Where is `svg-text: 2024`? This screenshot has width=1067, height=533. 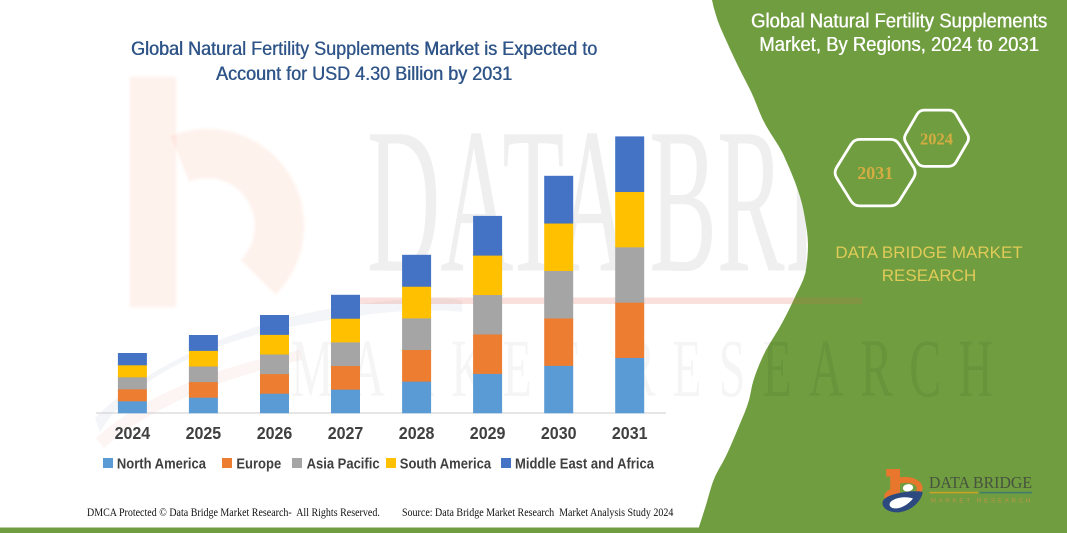 svg-text: 2024 is located at coordinates (936, 139).